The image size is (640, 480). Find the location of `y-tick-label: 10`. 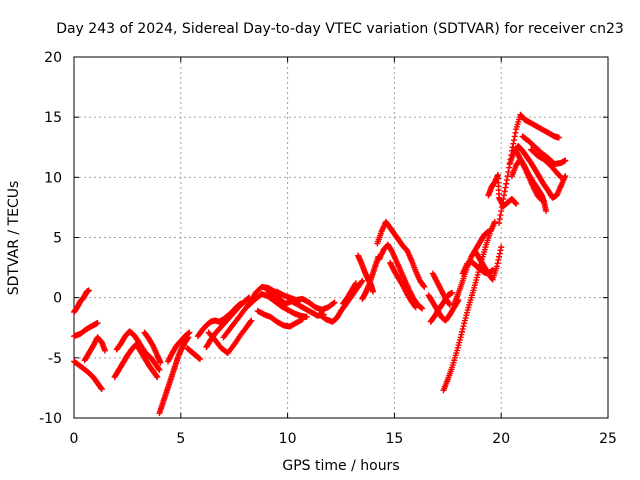

y-tick-label: 10 is located at coordinates (53, 178).